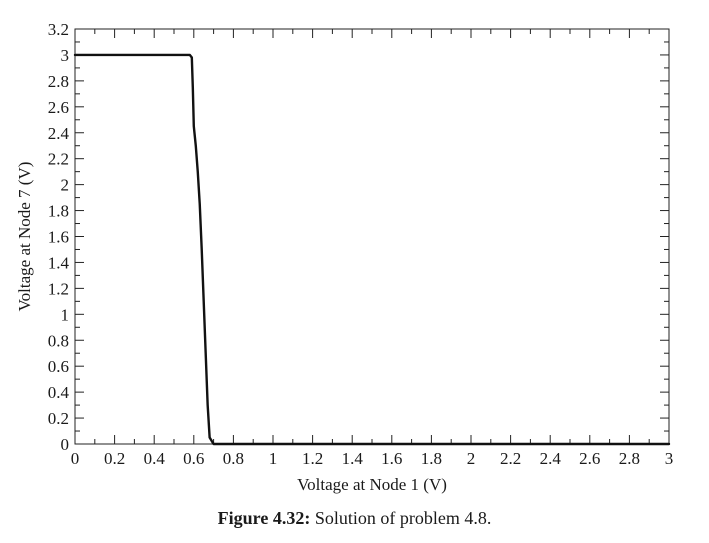 This screenshot has height=543, width=709. I want to click on y-tick-label: 3.2, so click(58, 29).